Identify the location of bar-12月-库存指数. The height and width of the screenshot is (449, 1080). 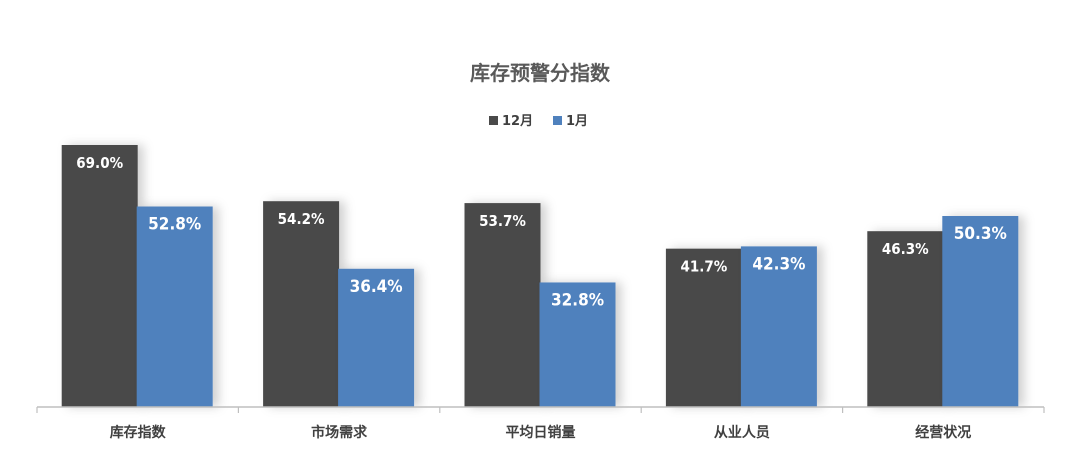
(99, 276).